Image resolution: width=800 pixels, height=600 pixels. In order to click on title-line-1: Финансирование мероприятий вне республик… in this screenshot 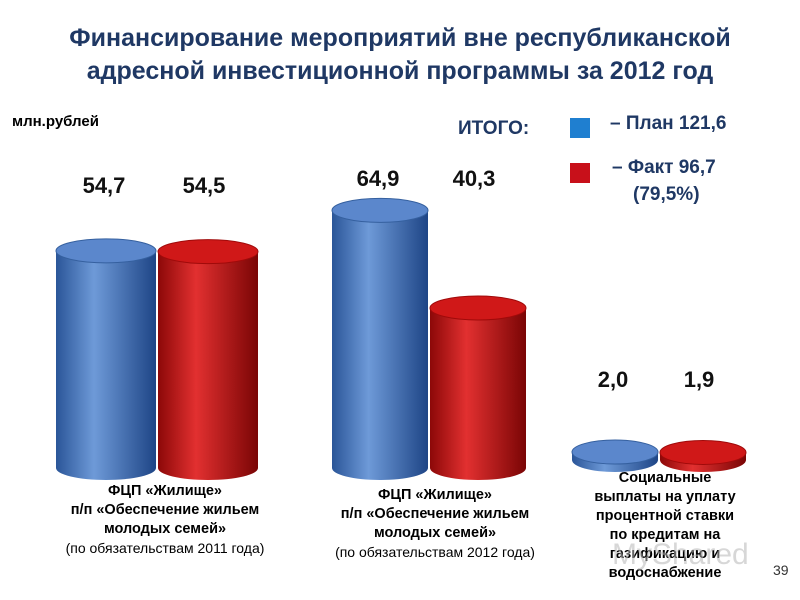, I will do `click(400, 38)`.